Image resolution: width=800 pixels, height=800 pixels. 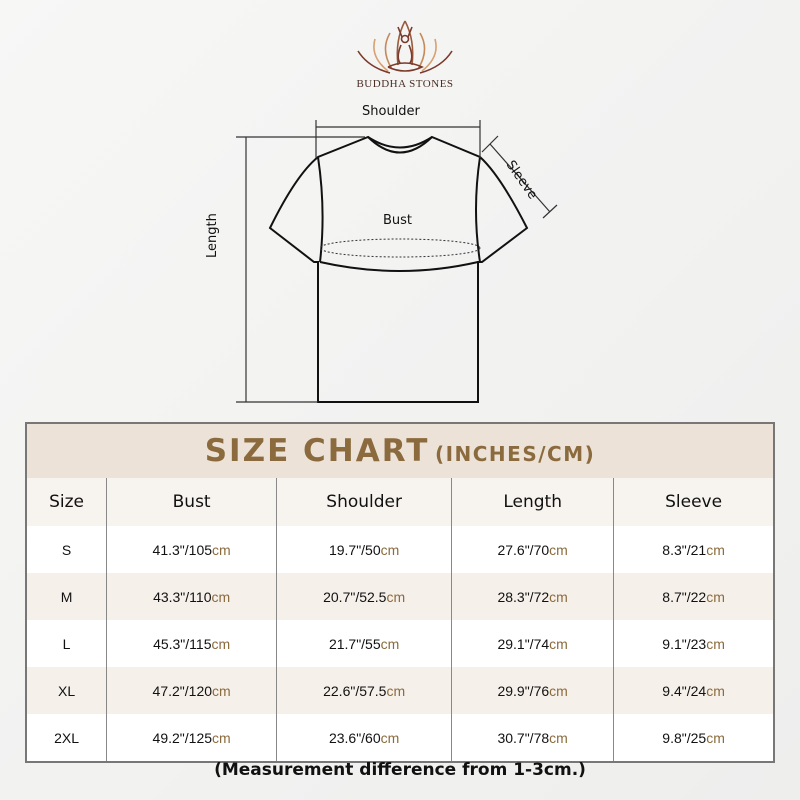 What do you see at coordinates (523, 596) in the screenshot?
I see `measure-value: 28.3"/72` at bounding box center [523, 596].